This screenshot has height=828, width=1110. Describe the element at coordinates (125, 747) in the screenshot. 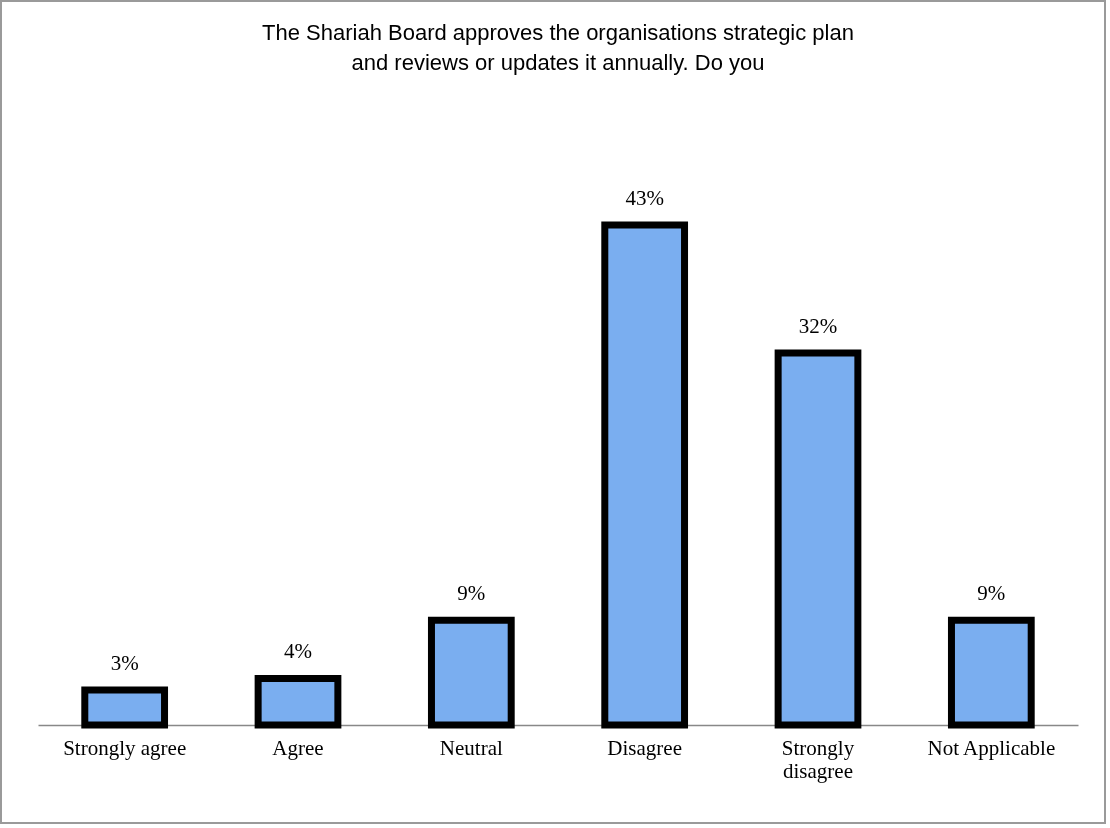

I see `x-tick-label: Strongly agree` at that location.